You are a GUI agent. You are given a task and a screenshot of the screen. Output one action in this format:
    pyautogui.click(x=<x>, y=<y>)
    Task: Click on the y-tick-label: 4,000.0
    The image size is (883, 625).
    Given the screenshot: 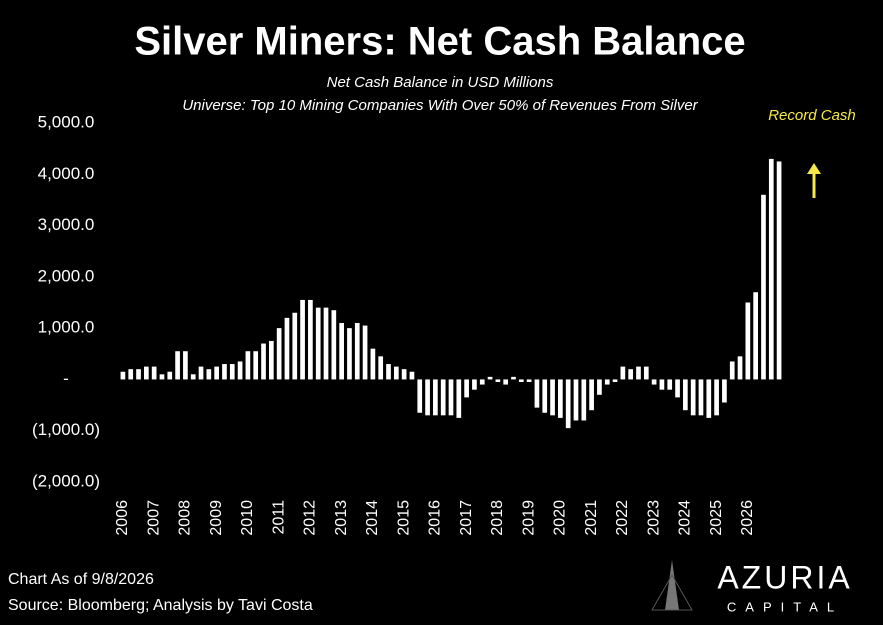 What is the action you would take?
    pyautogui.click(x=66, y=173)
    